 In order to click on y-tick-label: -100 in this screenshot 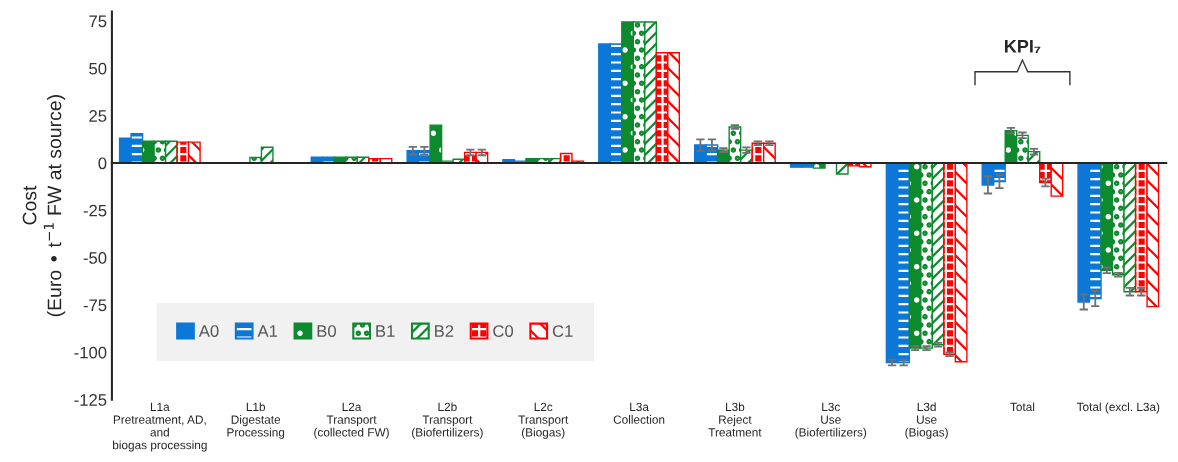, I will do `click(90, 352)`.